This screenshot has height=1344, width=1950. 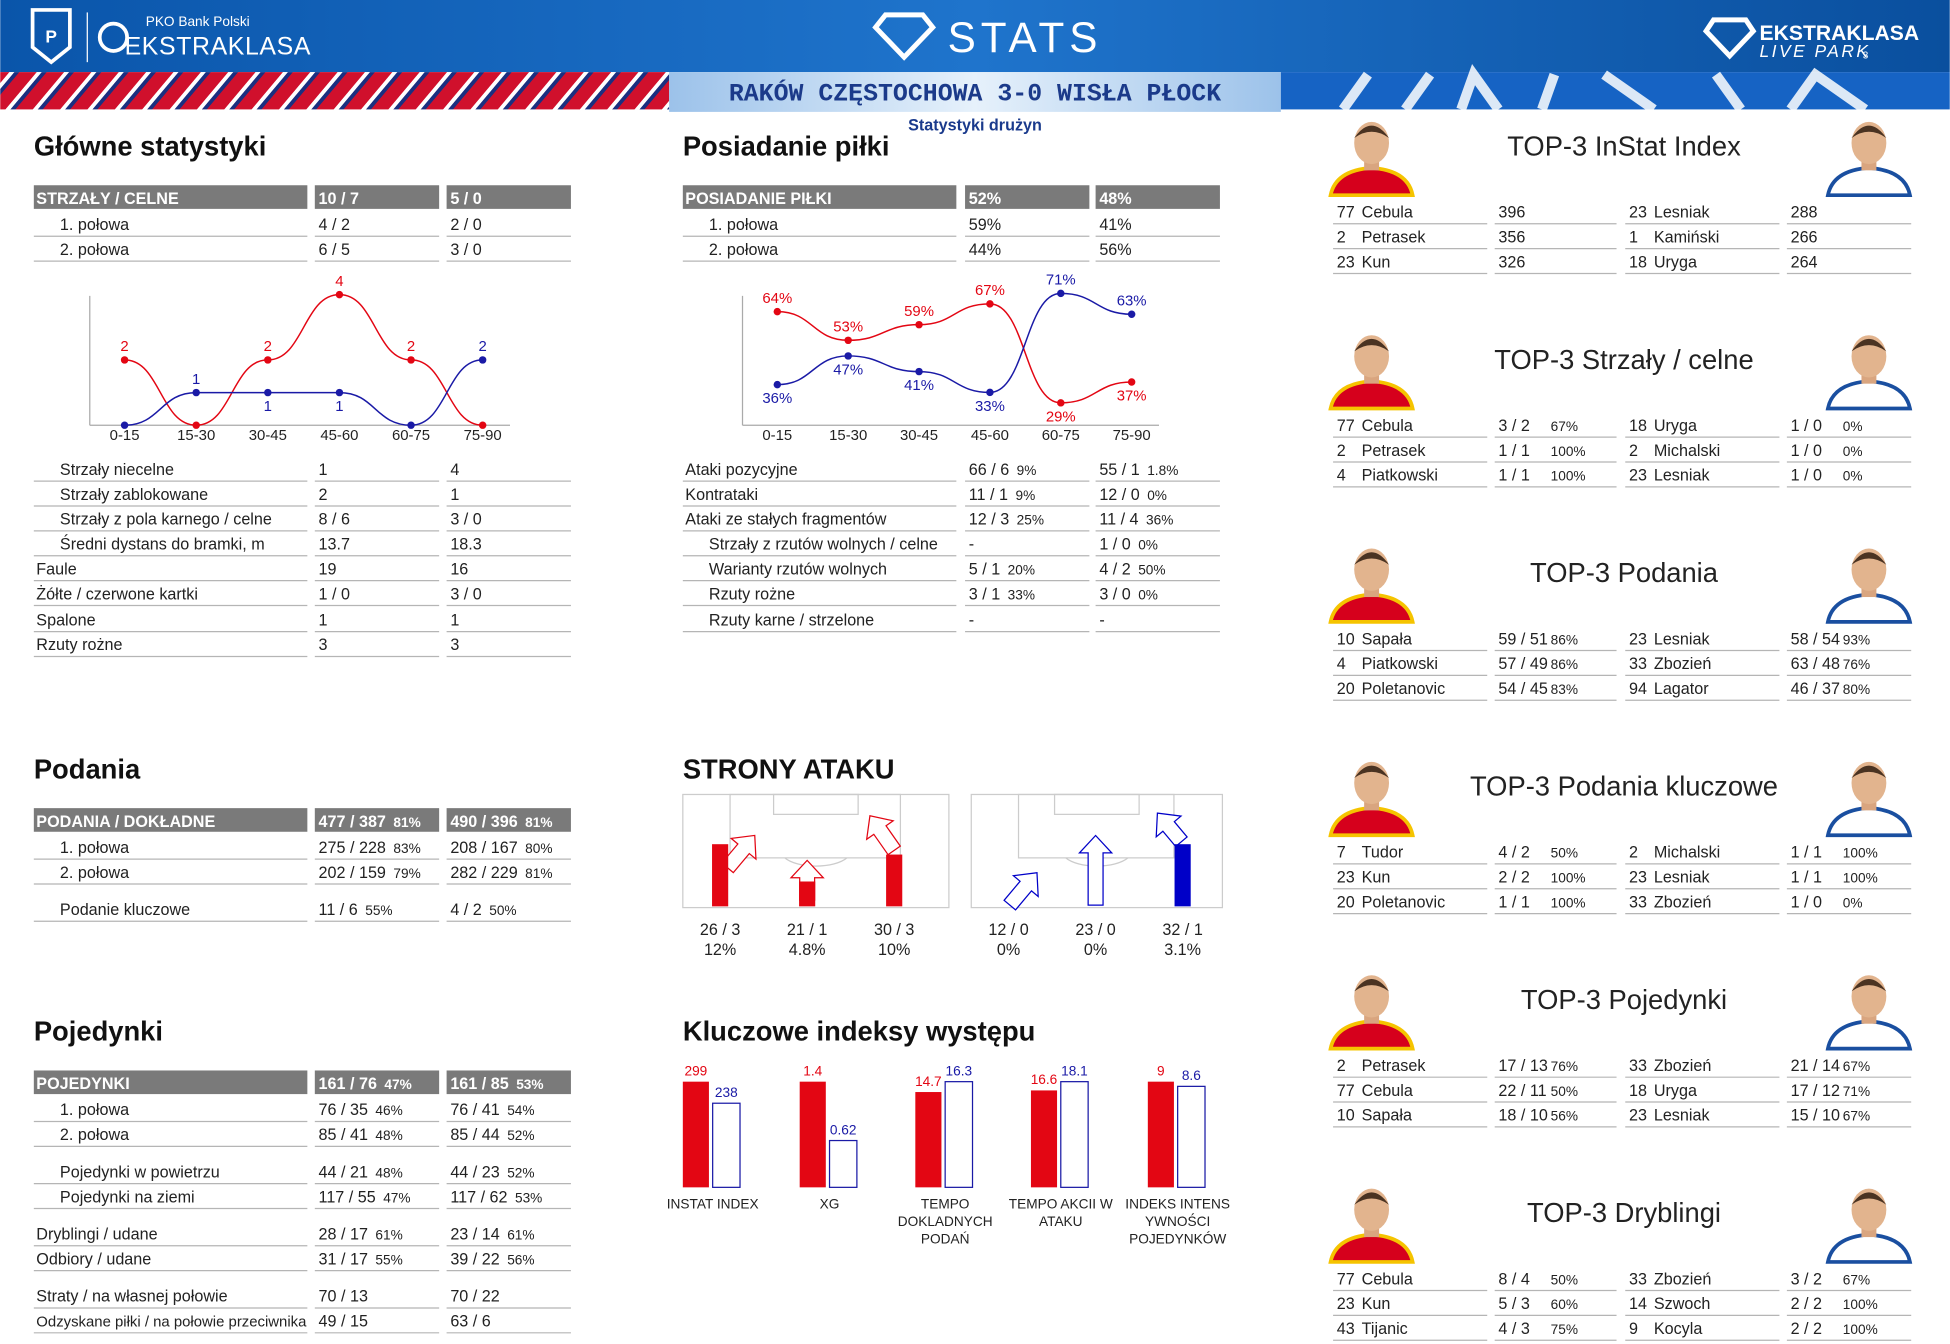 I want to click on cell-pct: 0%, so click(x=1157, y=495).